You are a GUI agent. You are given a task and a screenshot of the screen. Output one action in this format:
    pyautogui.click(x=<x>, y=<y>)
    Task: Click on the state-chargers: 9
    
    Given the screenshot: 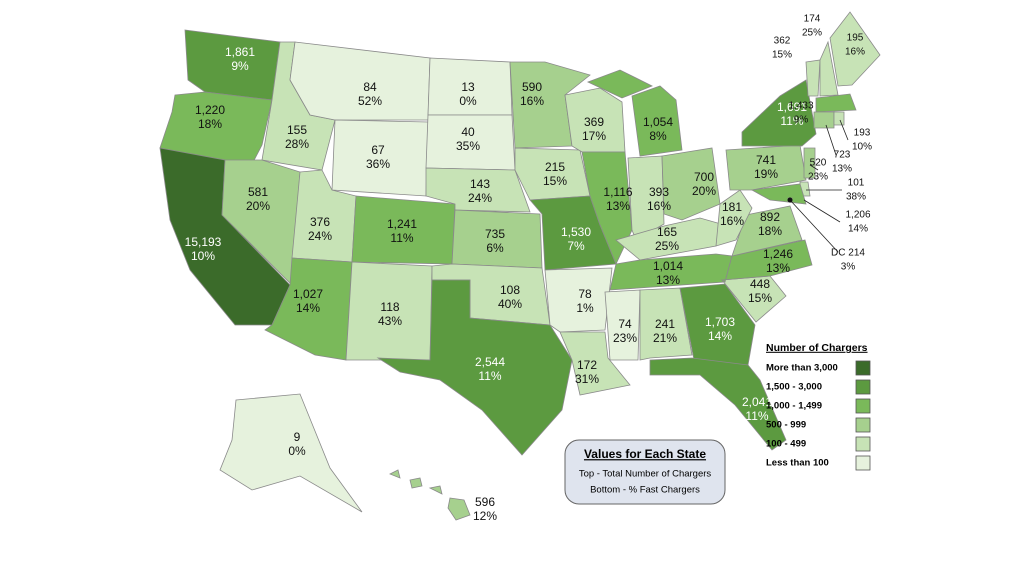 What is the action you would take?
    pyautogui.click(x=297, y=437)
    